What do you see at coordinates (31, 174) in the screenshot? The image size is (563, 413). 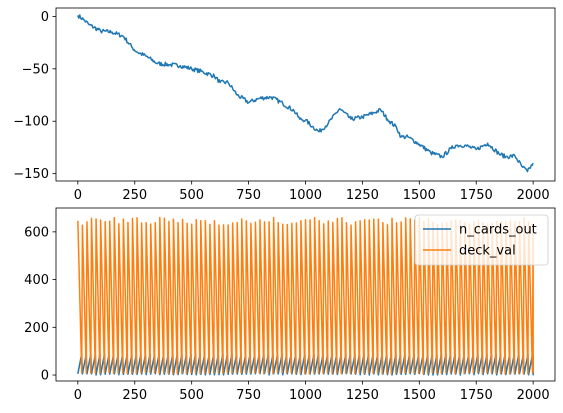 I see `y-tick-label: −150` at bounding box center [31, 174].